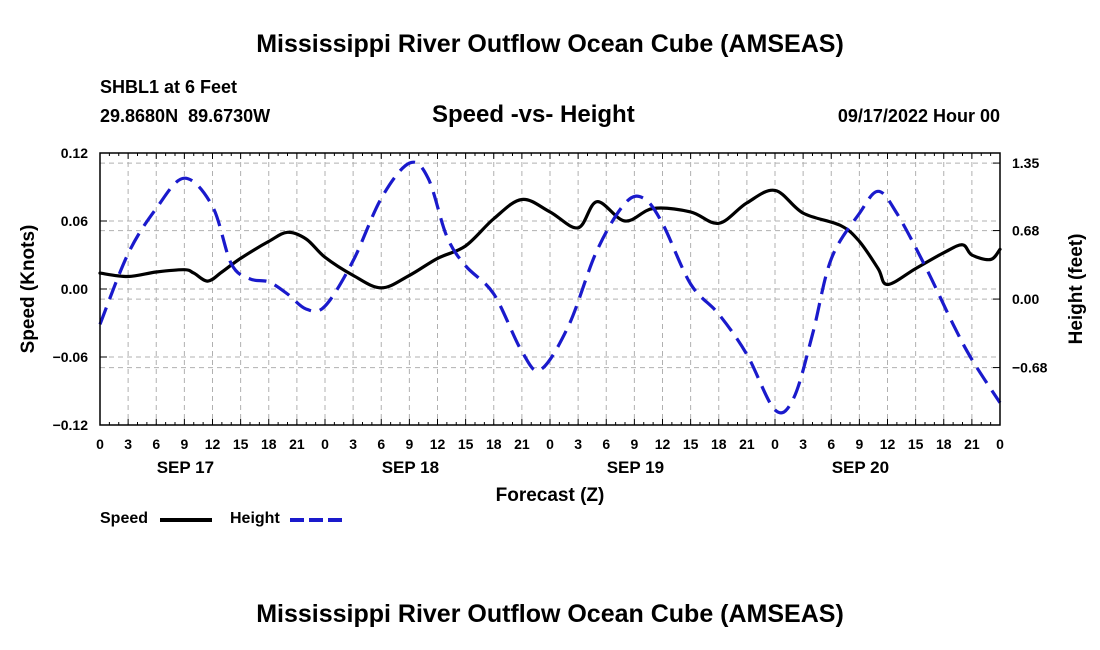 This screenshot has width=1100, height=650. I want to click on date-label: SEP 19, so click(635, 467).